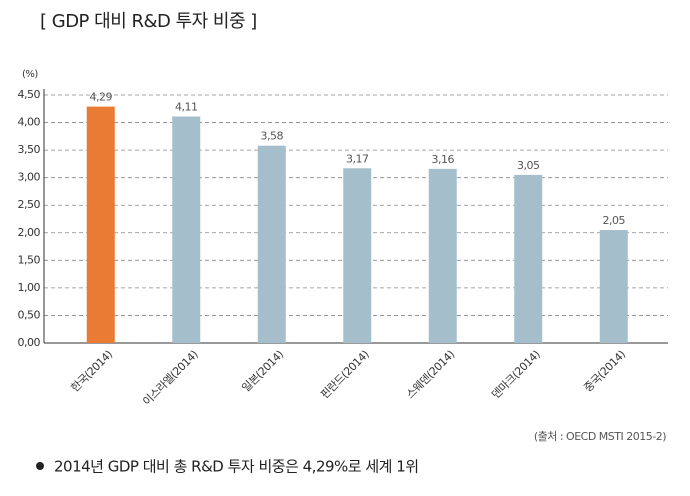 This screenshot has height=496, width=690. I want to click on y-tick-label: 2,50, so click(29, 204).